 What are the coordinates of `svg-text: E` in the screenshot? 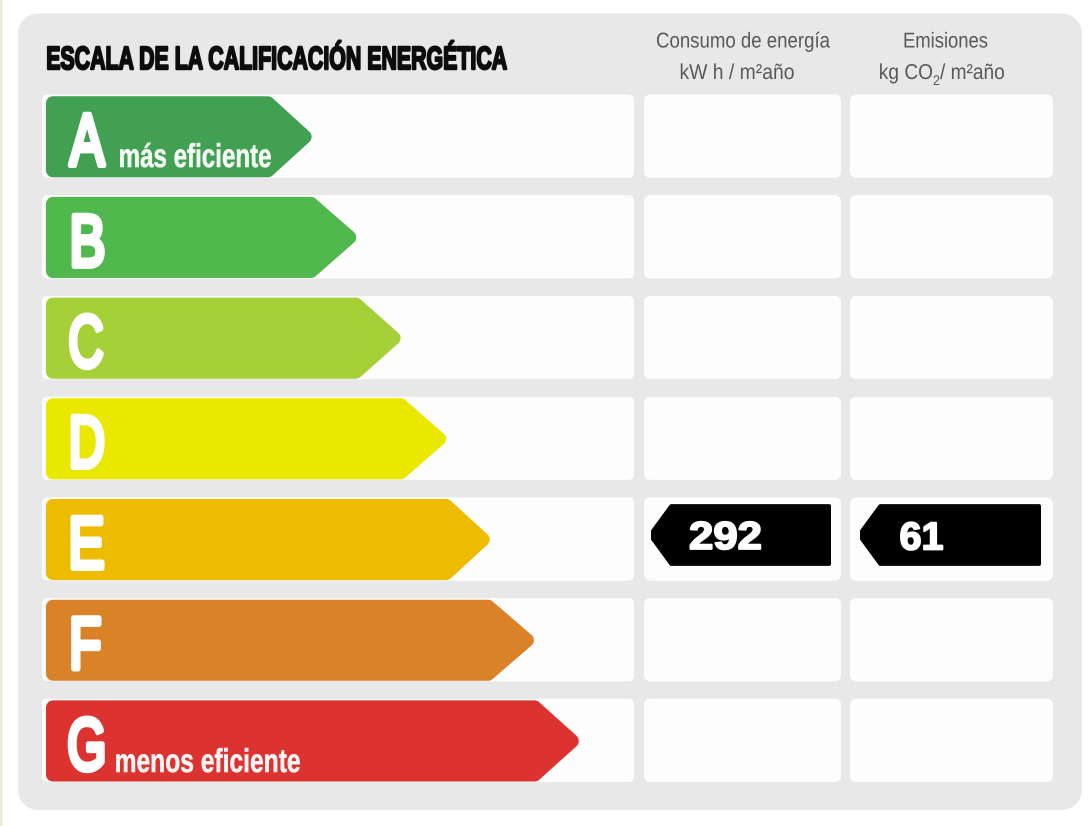 It's located at (86, 543).